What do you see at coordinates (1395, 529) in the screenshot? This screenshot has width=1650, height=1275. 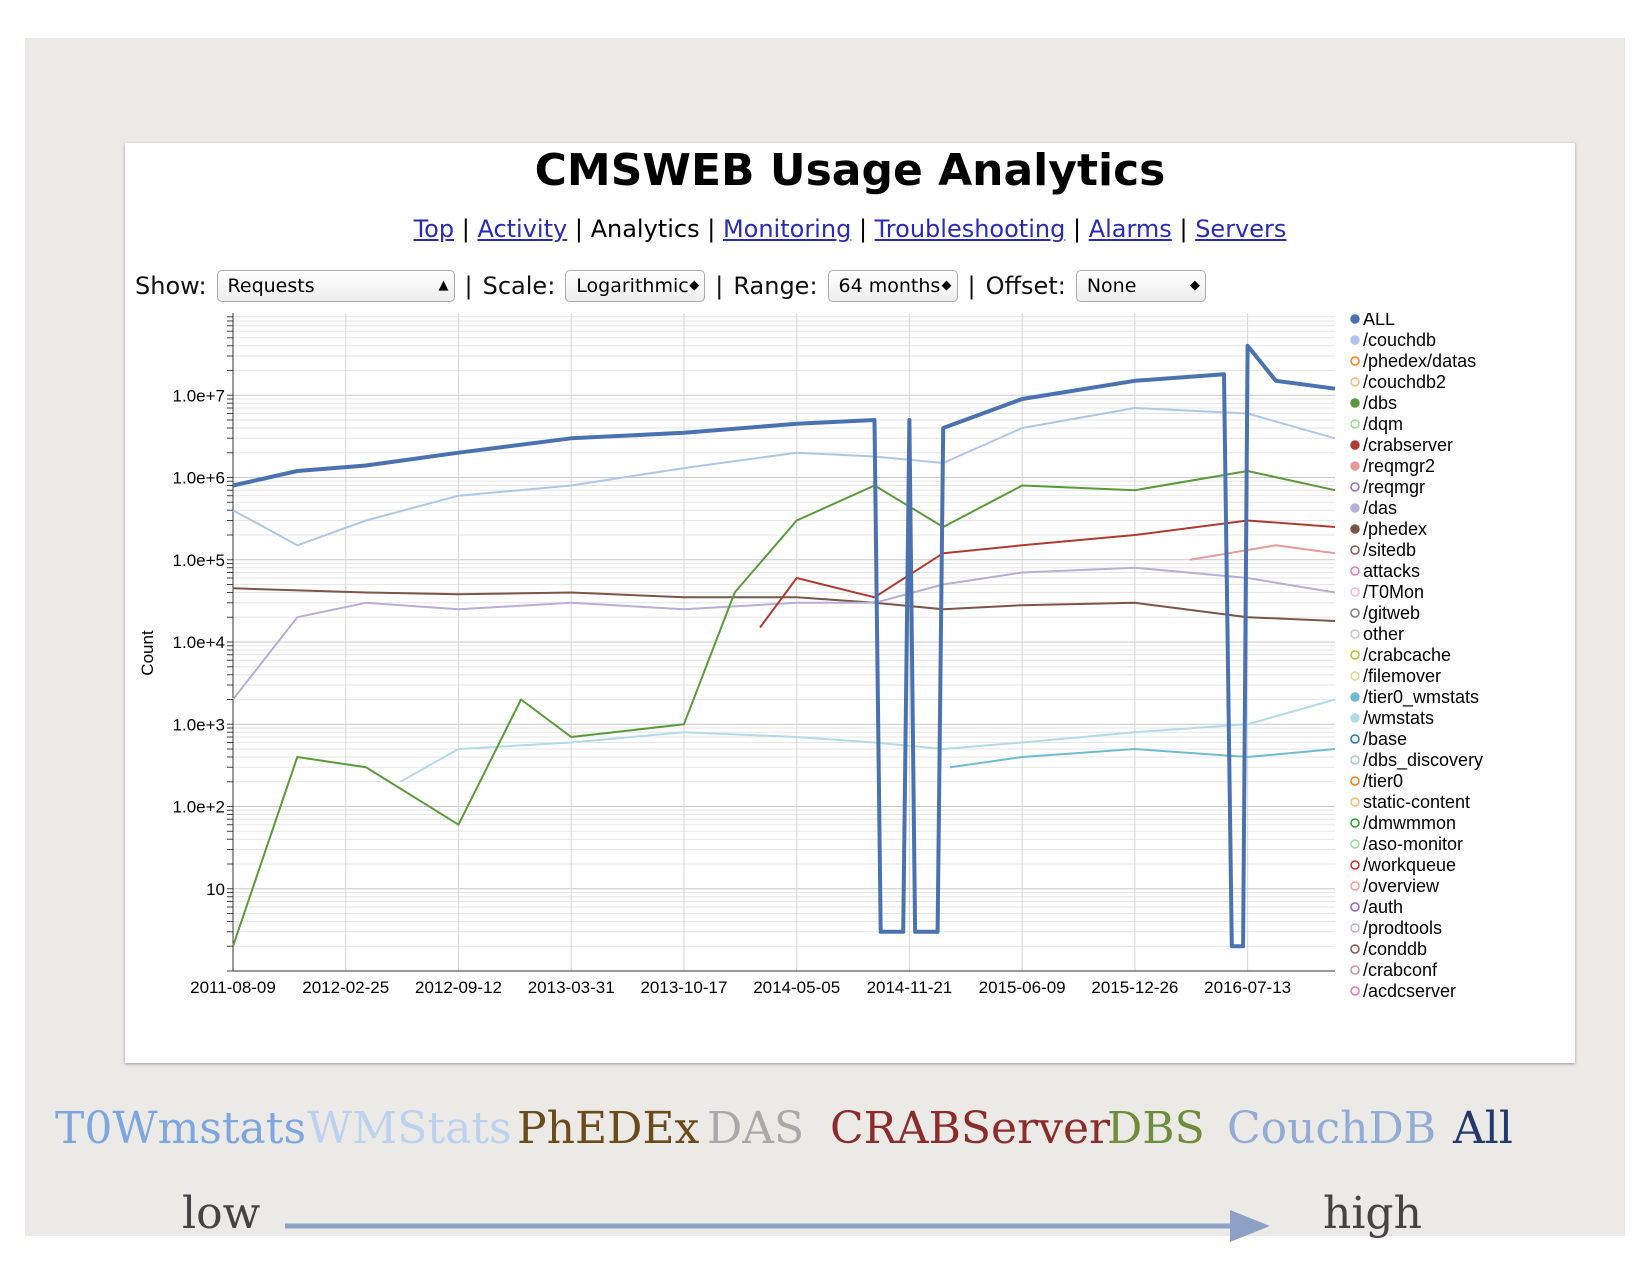 I see `legend-label: /phedex` at bounding box center [1395, 529].